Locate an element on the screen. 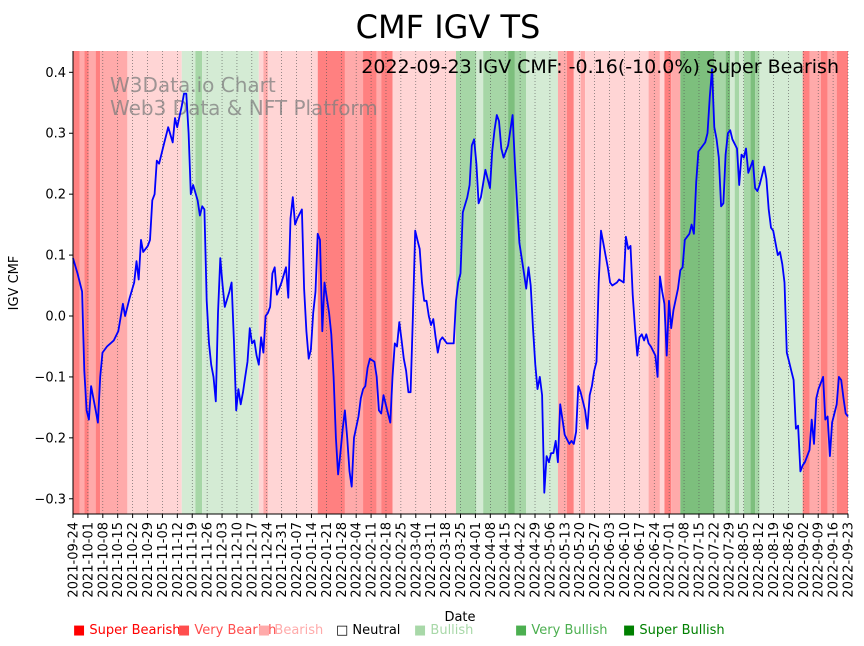  x-tick-label-0: 2021-09-24 is located at coordinates (74, 560).